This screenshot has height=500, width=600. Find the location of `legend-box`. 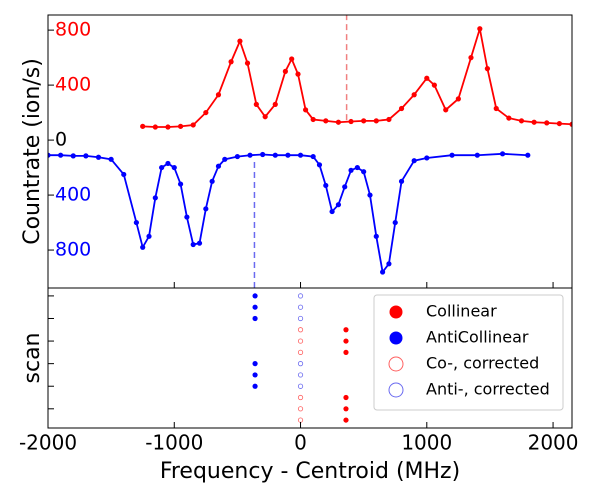

legend-box is located at coordinates (468, 352).